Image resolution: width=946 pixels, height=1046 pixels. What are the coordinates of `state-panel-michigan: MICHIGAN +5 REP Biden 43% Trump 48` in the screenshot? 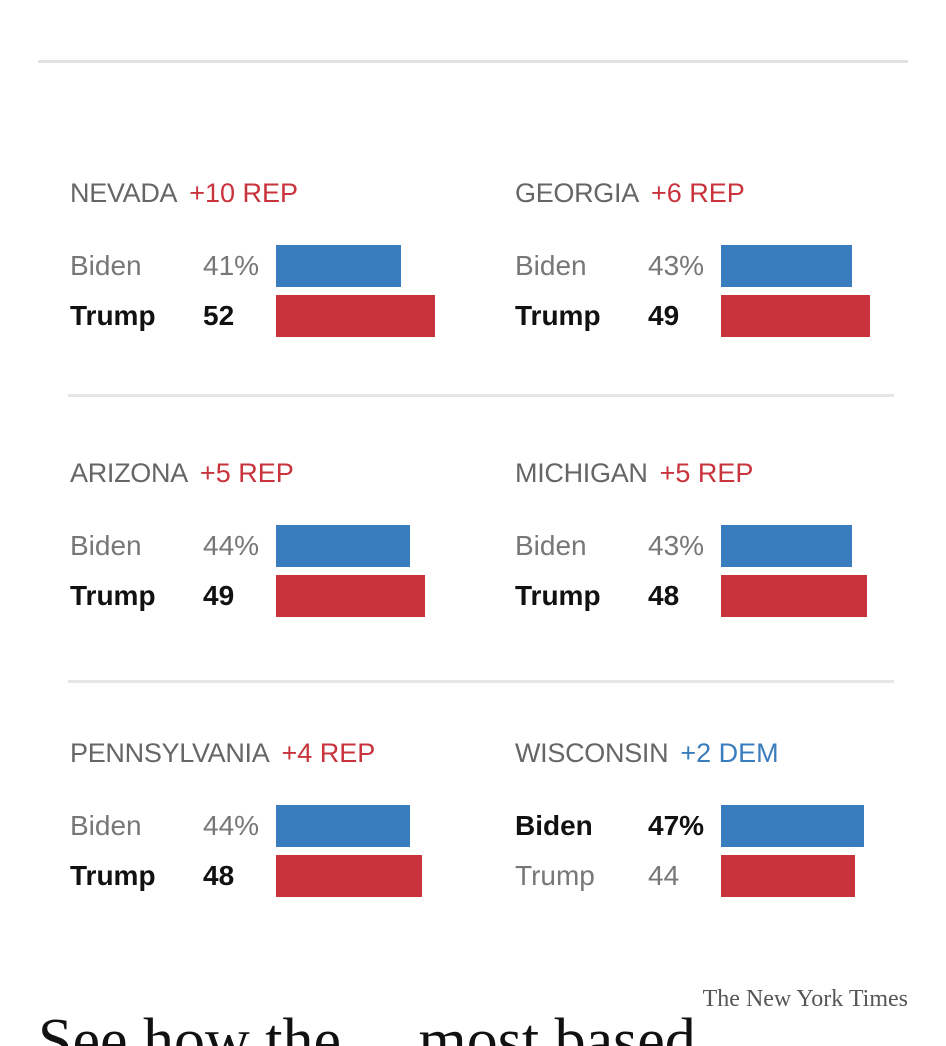 It's located at (715, 536).